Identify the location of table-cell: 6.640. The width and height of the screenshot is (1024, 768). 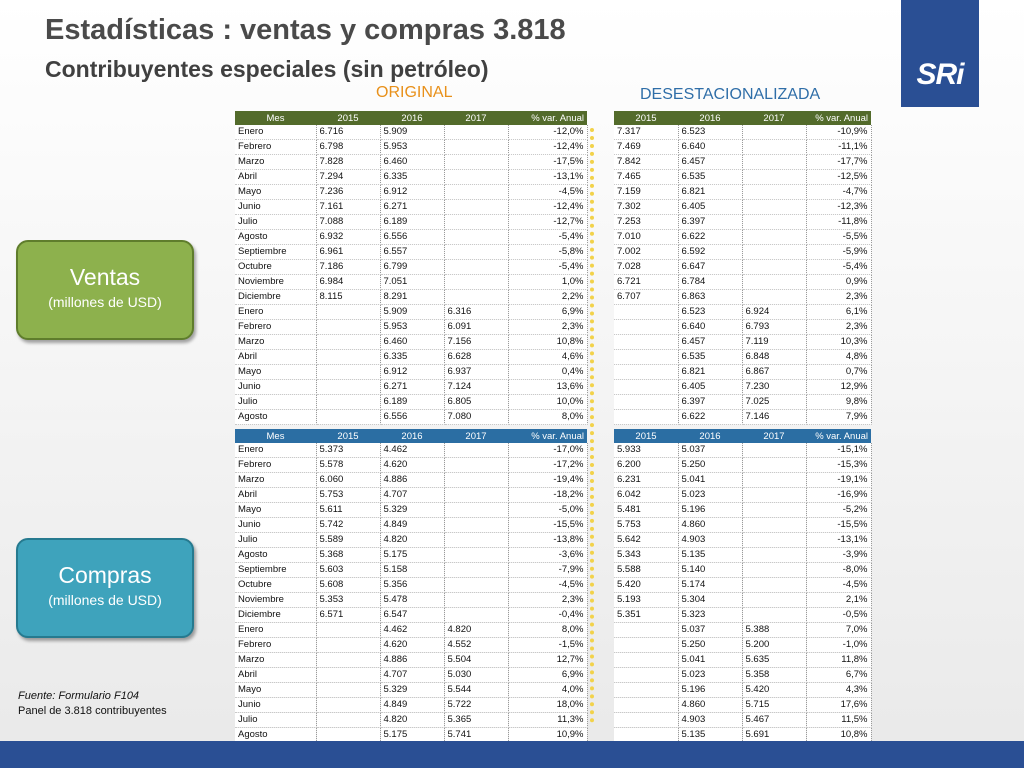
(710, 327).